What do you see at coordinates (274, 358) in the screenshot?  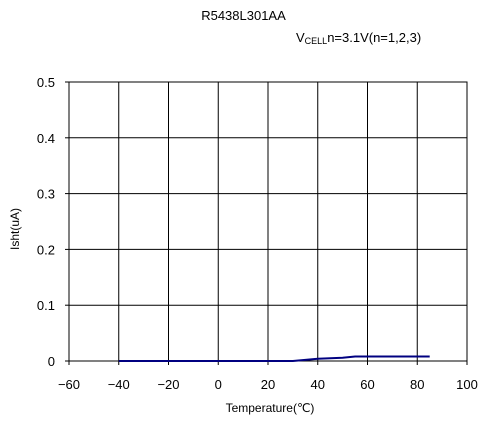 I see `series-line` at bounding box center [274, 358].